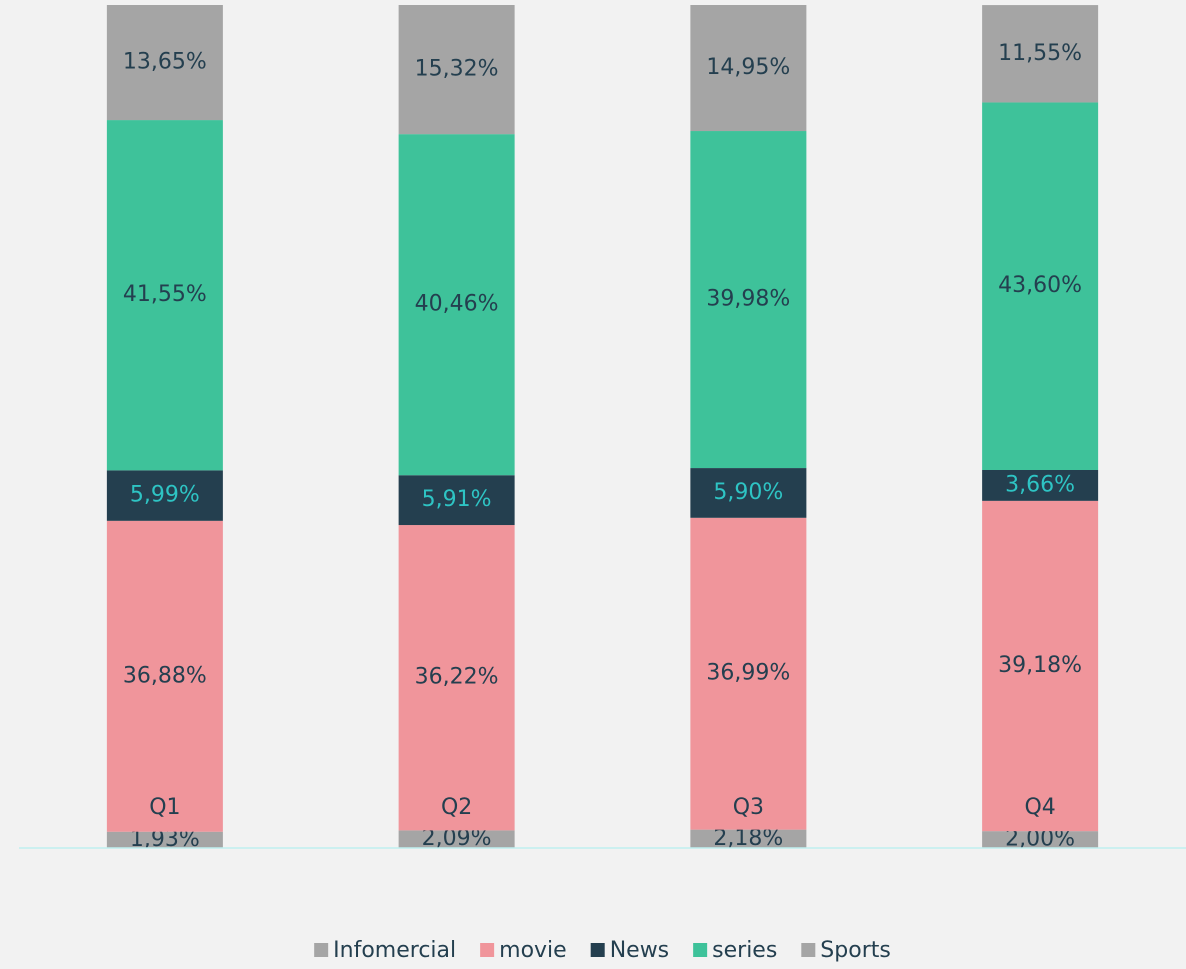  I want to click on legend: Infomercial movie News series Sports, so click(602, 950).